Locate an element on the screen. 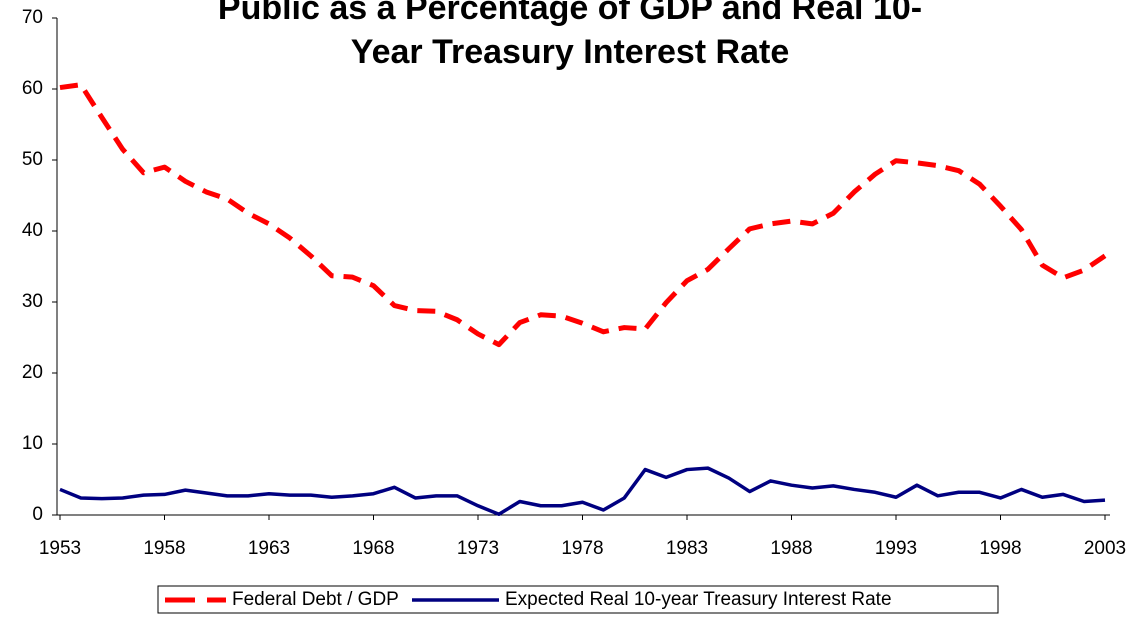 The image size is (1143, 618). legend-box is located at coordinates (578, 599).